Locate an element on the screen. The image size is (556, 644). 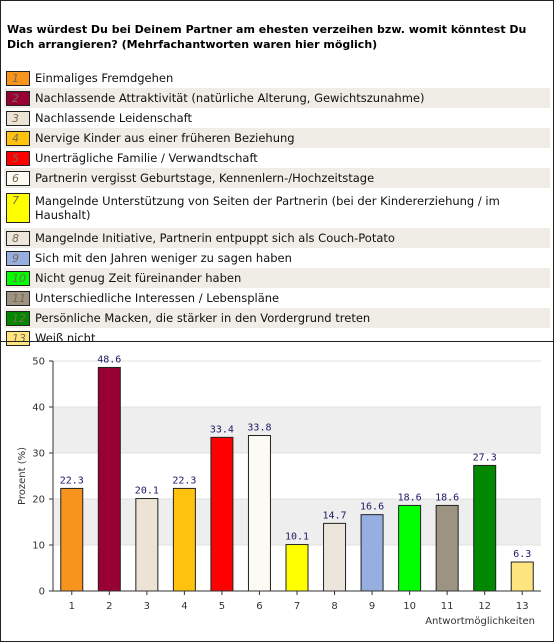
x-tick-label: 10 is located at coordinates (409, 606).